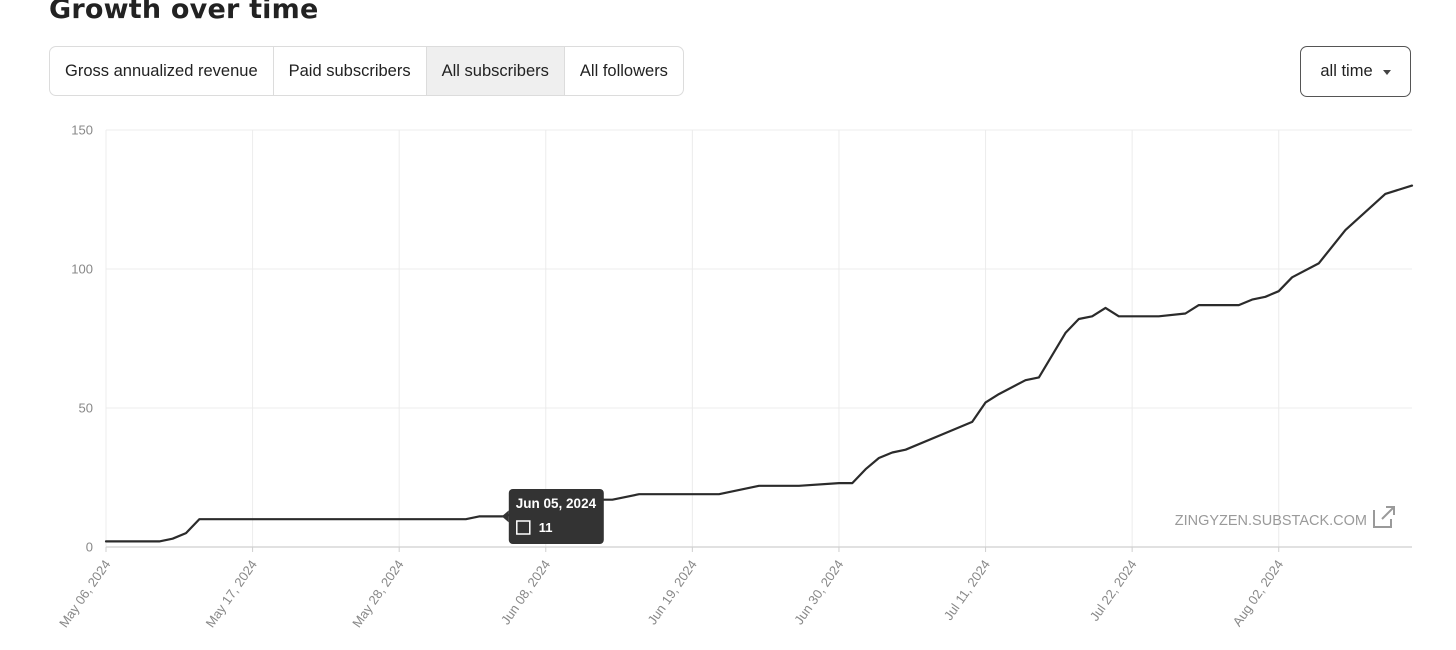 Image resolution: width=1456 pixels, height=650 pixels. What do you see at coordinates (523, 527) in the screenshot?
I see `tooltip-swatch` at bounding box center [523, 527].